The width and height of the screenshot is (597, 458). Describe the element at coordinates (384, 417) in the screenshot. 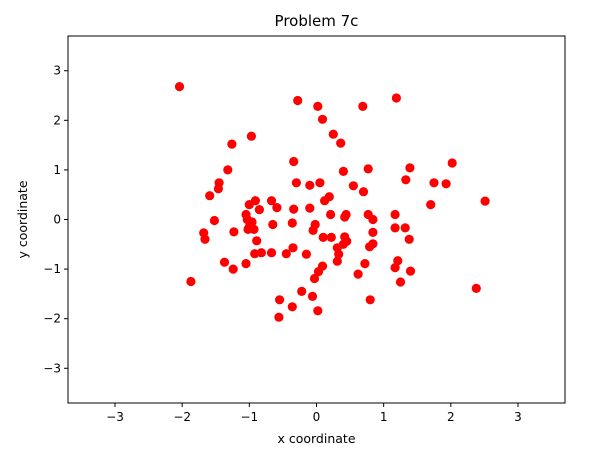

I see `x-tick-label: 1` at that location.